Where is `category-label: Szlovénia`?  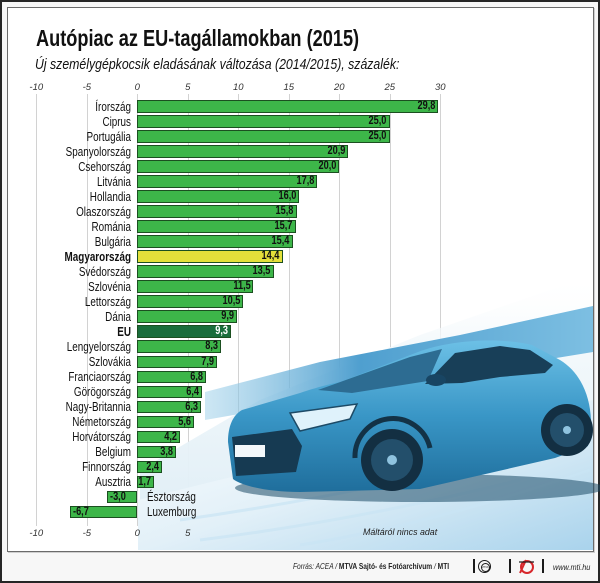
category-label: Szlovénia is located at coordinates (109, 286).